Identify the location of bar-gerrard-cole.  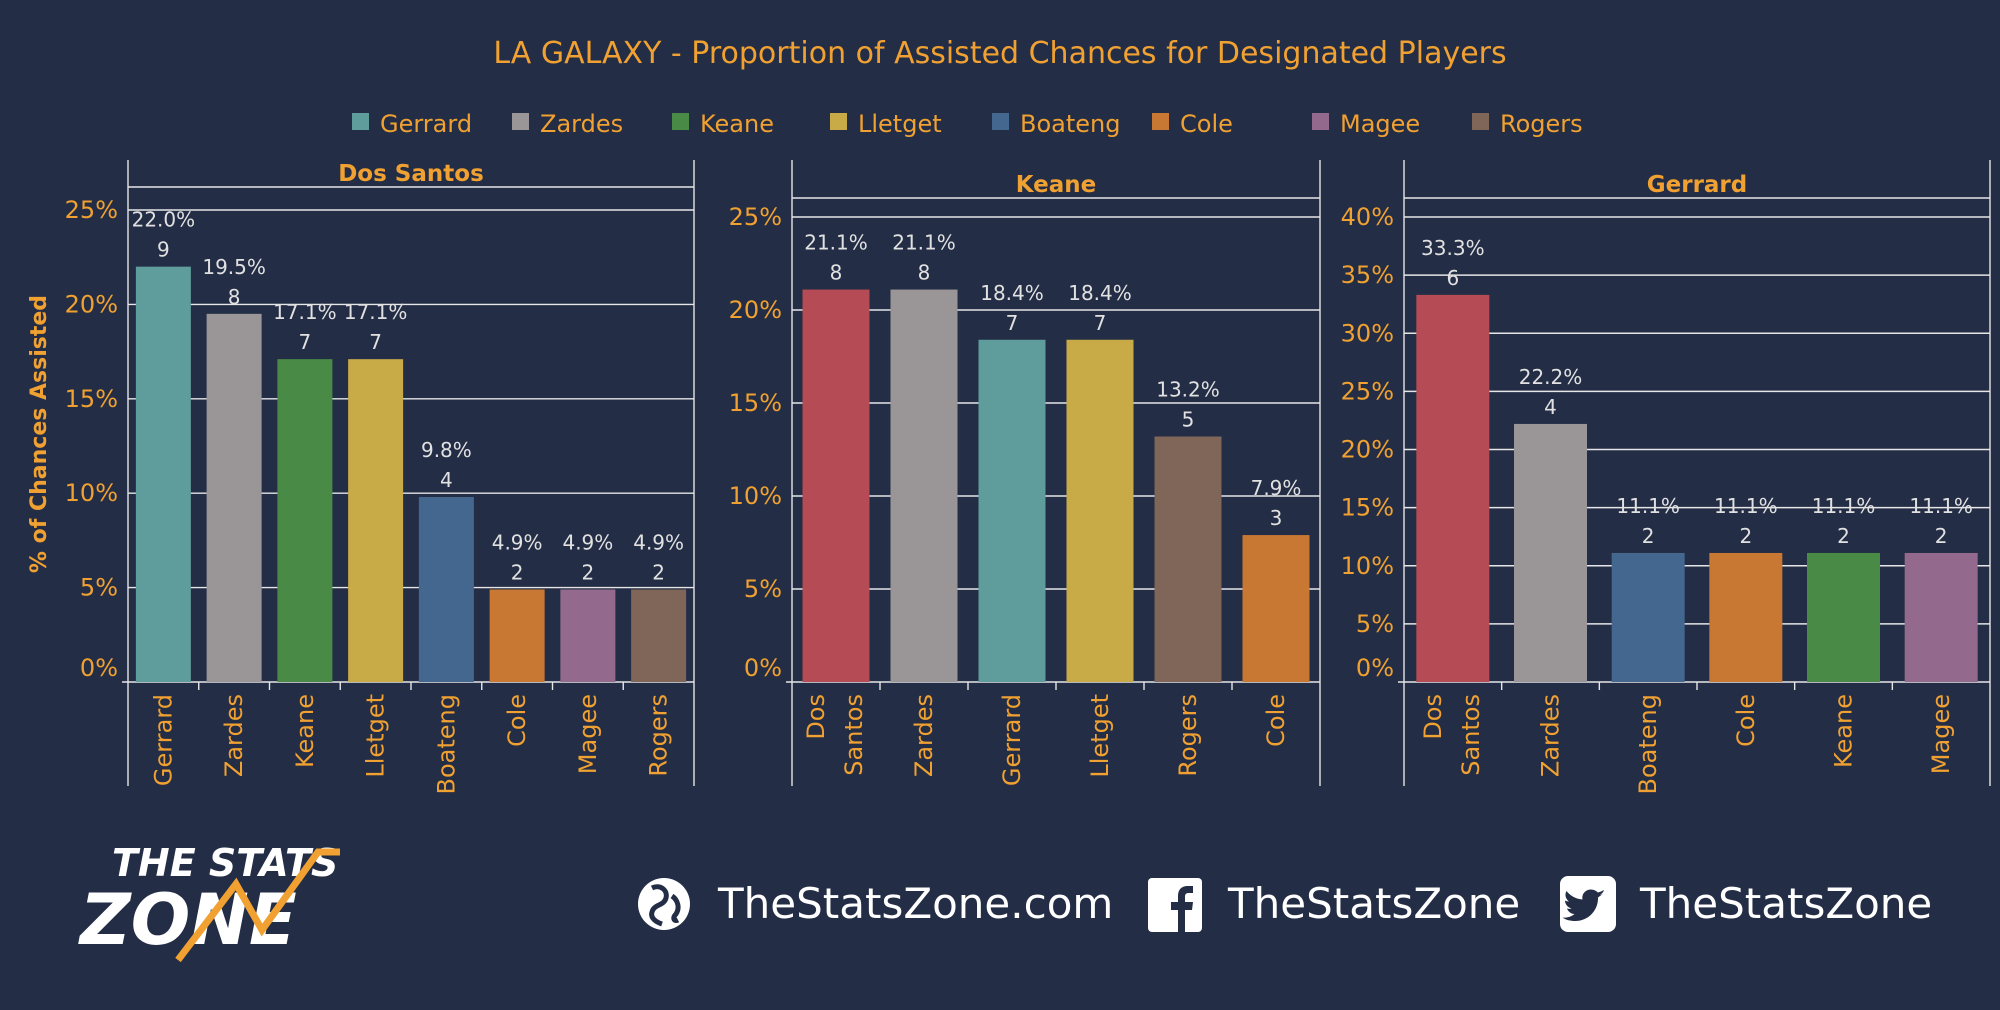
(1746, 617).